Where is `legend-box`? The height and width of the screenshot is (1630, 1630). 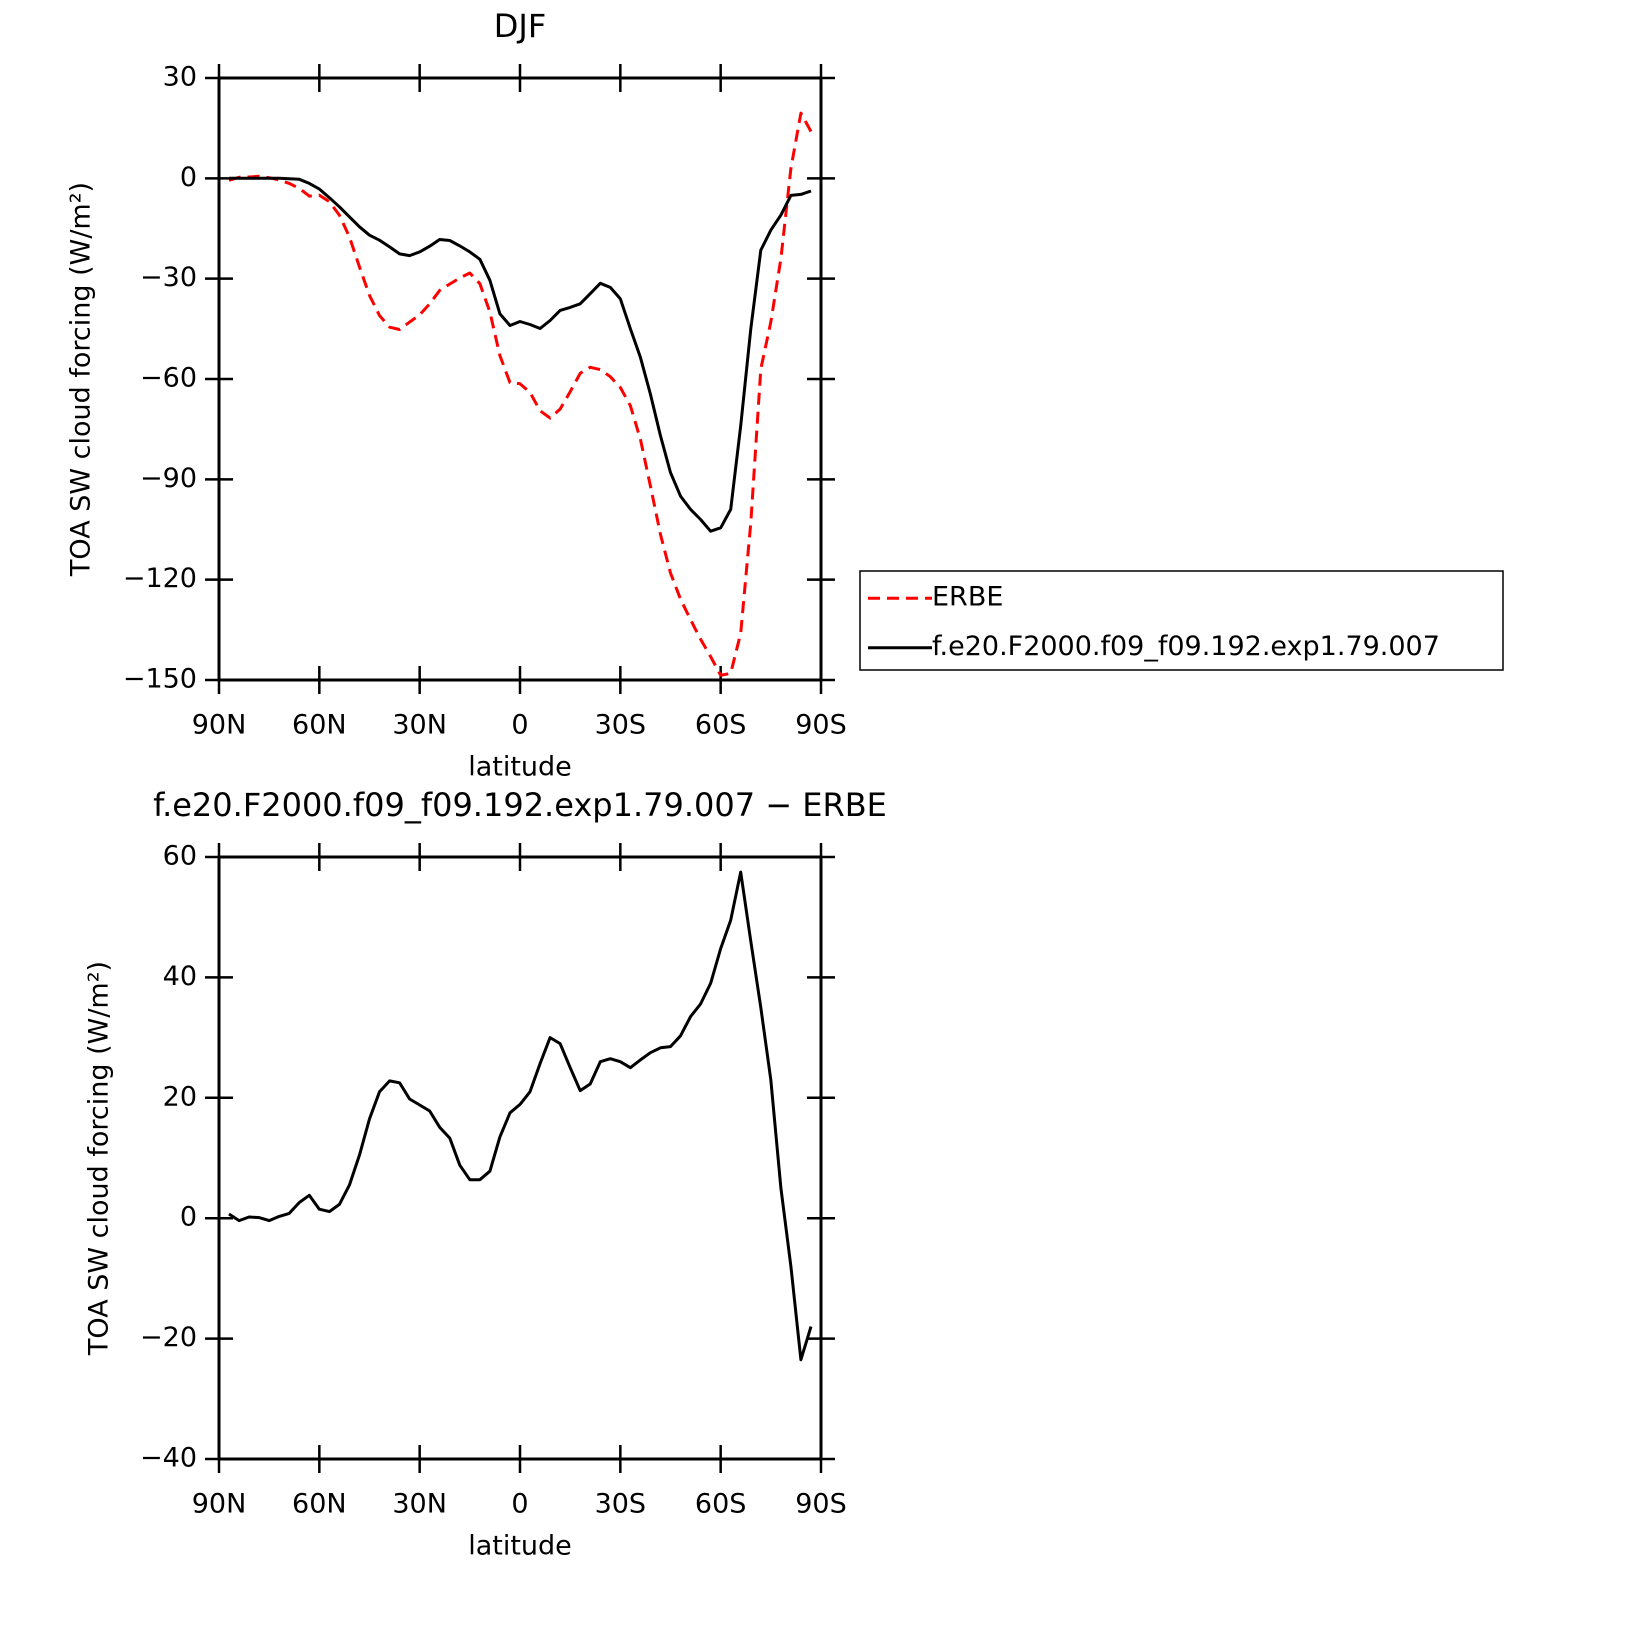
legend-box is located at coordinates (1181, 620).